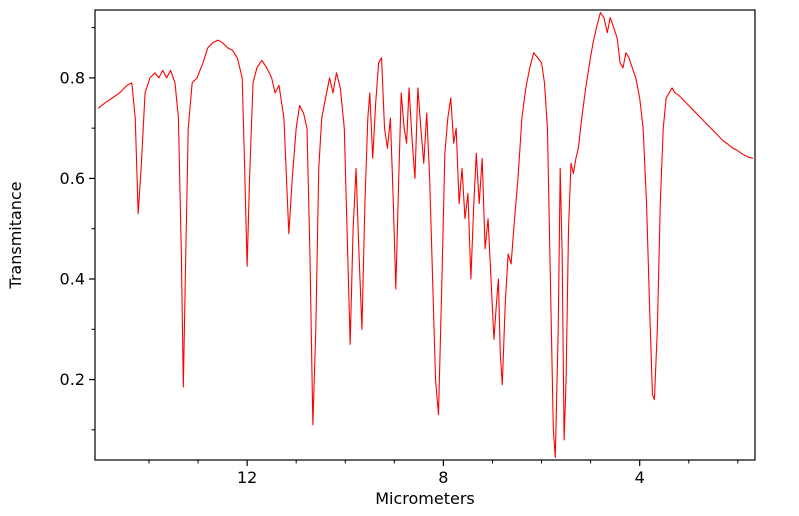  Describe the element at coordinates (640, 477) in the screenshot. I see `x-axis-tick-label: 4` at that location.